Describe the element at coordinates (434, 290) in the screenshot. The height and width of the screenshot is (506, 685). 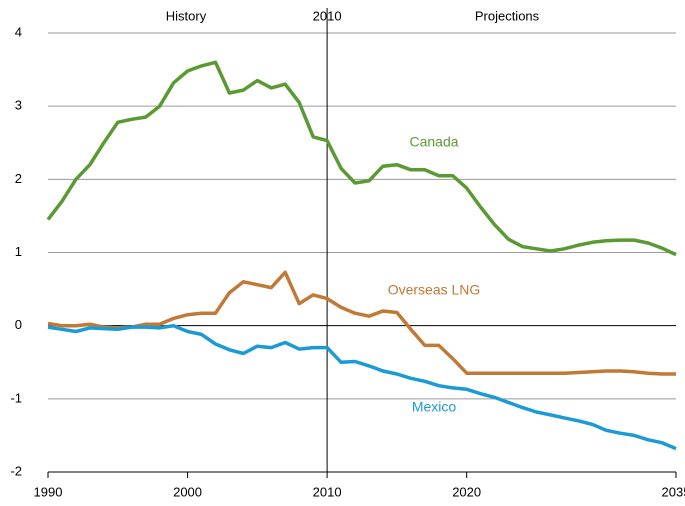
I see `series-label: Overseas LNG` at that location.